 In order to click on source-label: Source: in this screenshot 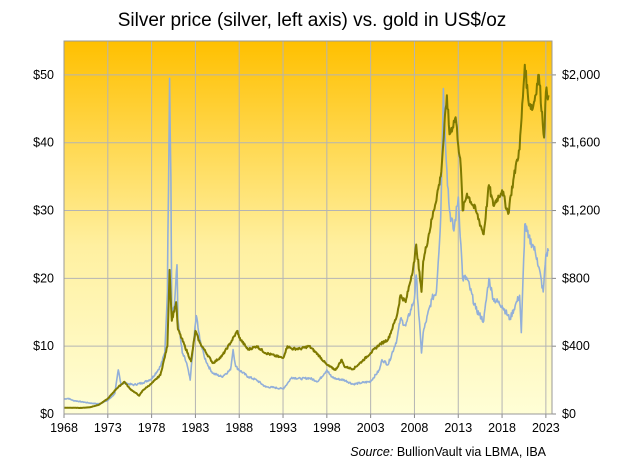, I will do `click(371, 452)`.